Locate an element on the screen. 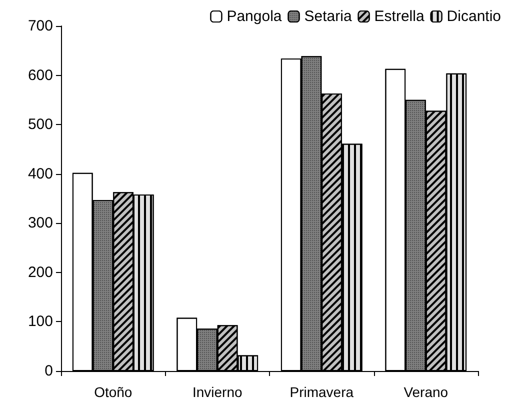 The width and height of the screenshot is (514, 409). x-tick-label: Invierno is located at coordinates (217, 392).